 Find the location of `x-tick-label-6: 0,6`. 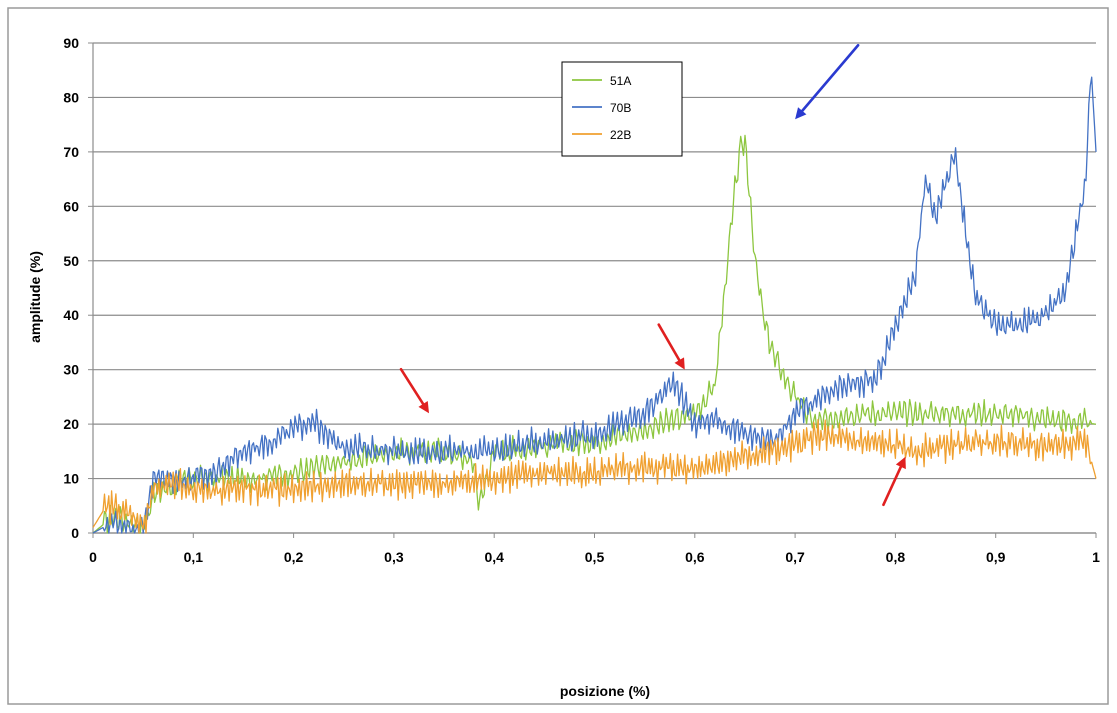

x-tick-label-6: 0,6 is located at coordinates (695, 557).